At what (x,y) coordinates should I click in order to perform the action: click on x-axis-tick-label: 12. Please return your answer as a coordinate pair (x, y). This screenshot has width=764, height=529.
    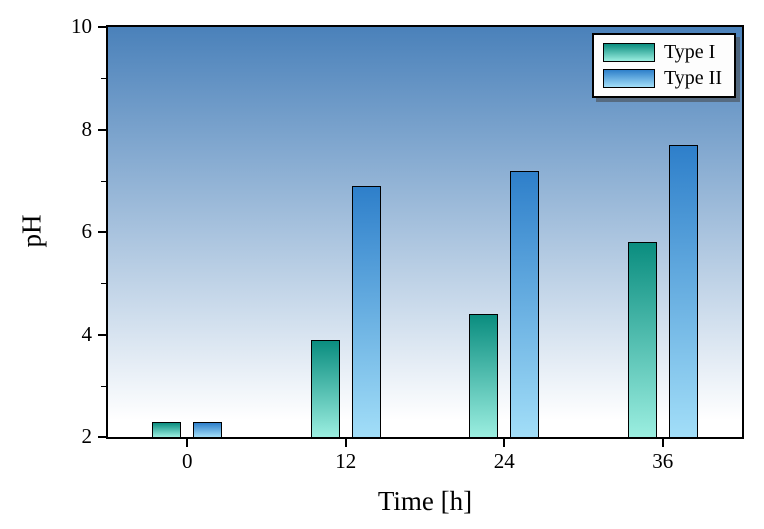
    Looking at the image, I should click on (346, 461).